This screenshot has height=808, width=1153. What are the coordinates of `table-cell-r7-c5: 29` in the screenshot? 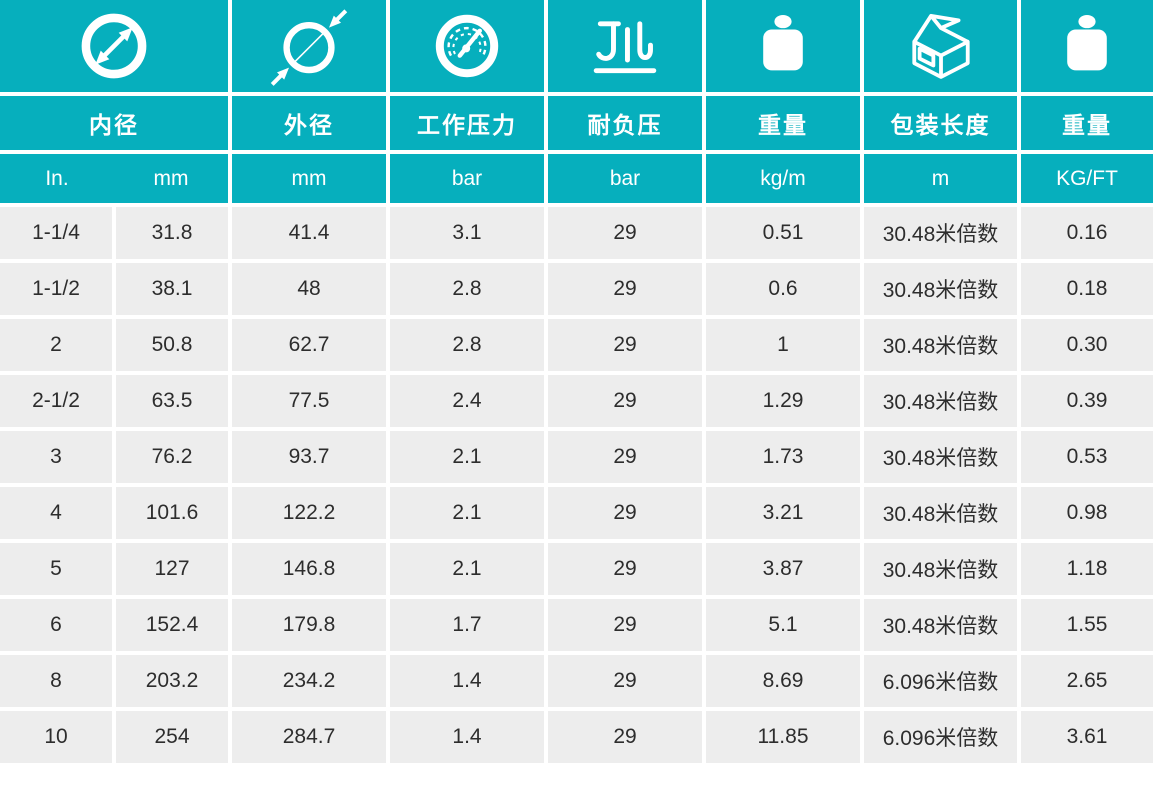 It's located at (625, 569).